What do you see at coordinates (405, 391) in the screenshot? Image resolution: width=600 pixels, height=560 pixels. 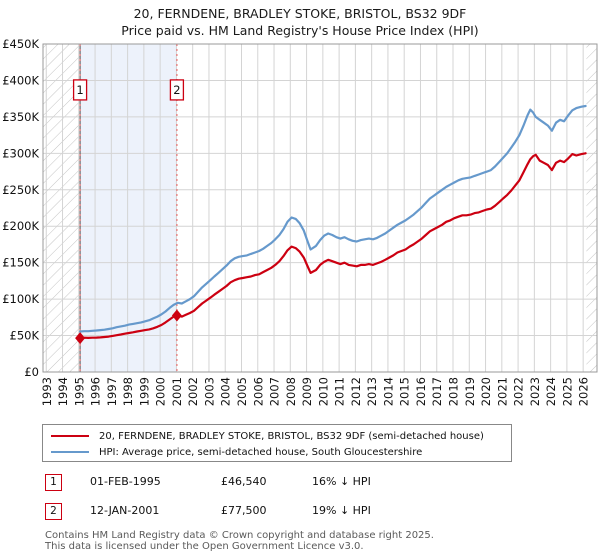 I see `svg-text: 2015` at bounding box center [405, 391].